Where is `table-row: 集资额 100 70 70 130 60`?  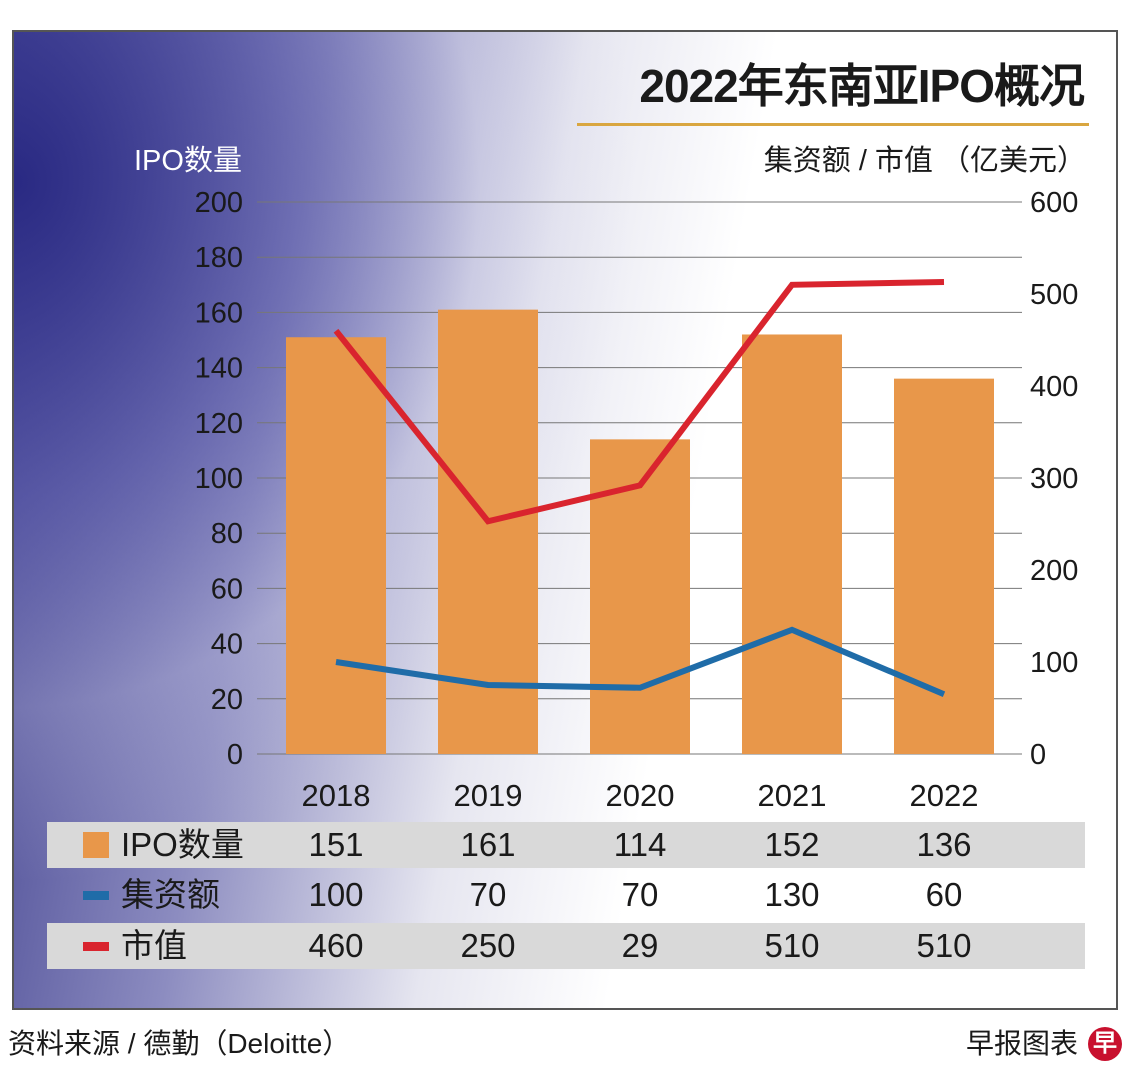
table-row: 集资额 100 70 70 130 60 is located at coordinates (566, 895).